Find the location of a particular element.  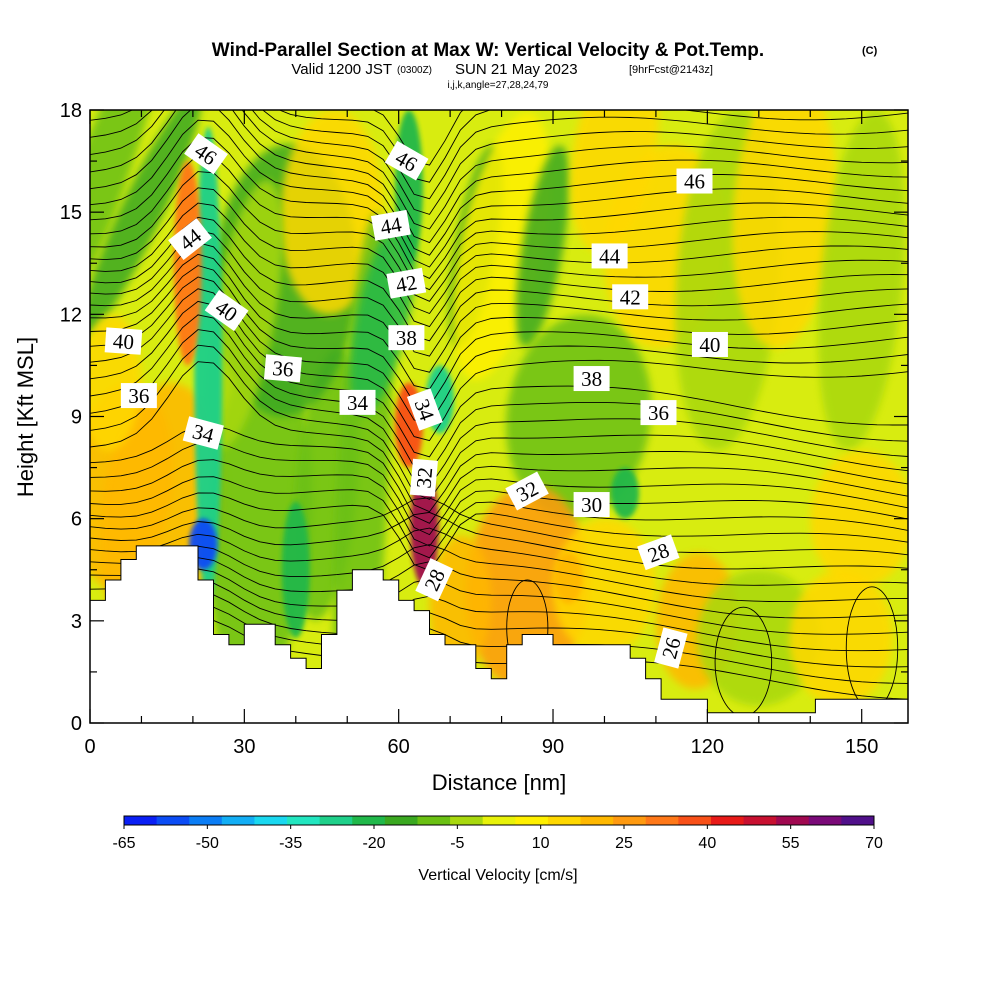

contour-label-text: 46 is located at coordinates (694, 182).